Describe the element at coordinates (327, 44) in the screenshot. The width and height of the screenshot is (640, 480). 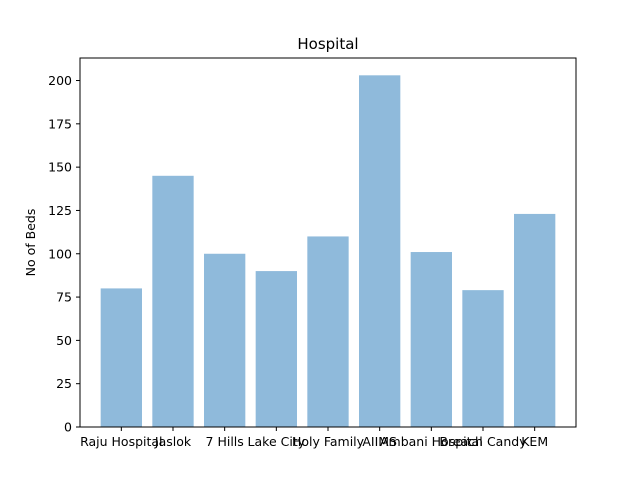
I see `chart-title: Hospital` at that location.